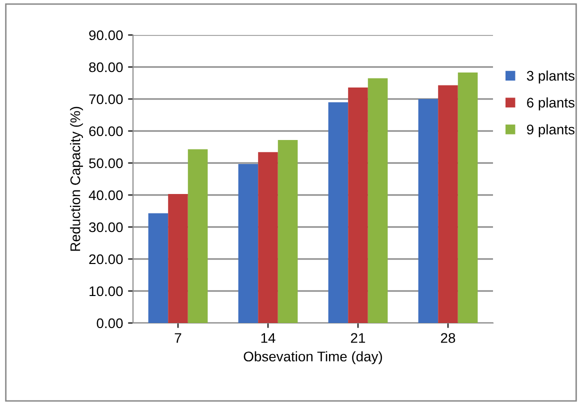 The width and height of the screenshot is (582, 405). I want to click on y-tick-label: 90.00, so click(106, 35).